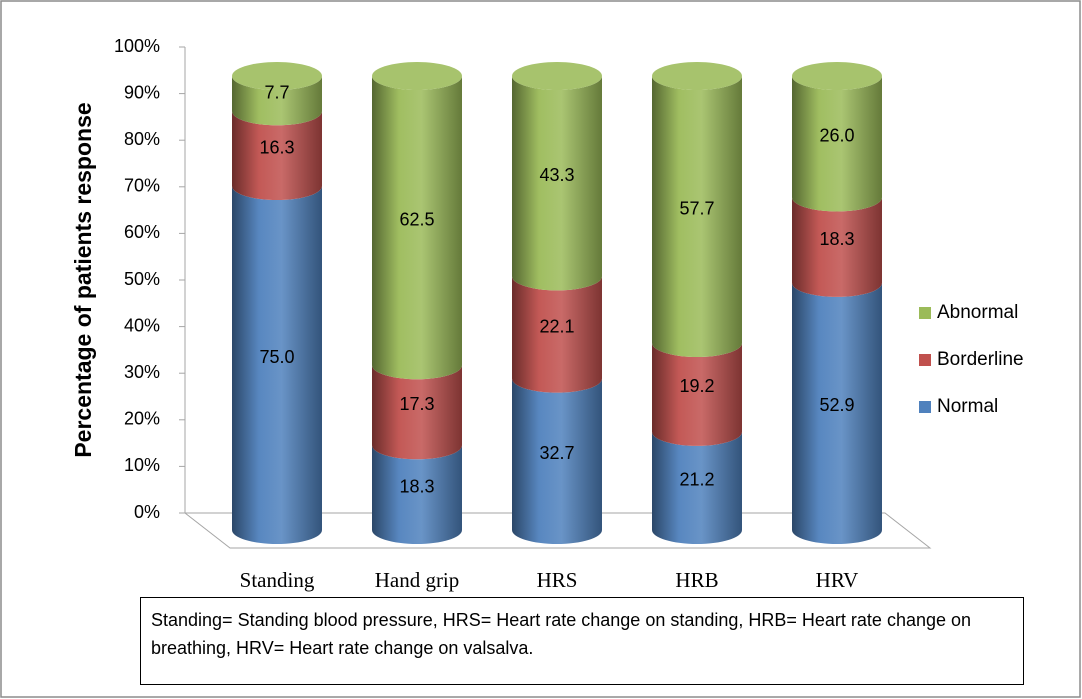  Describe the element at coordinates (696, 208) in the screenshot. I see `data-label: 57.7` at that location.